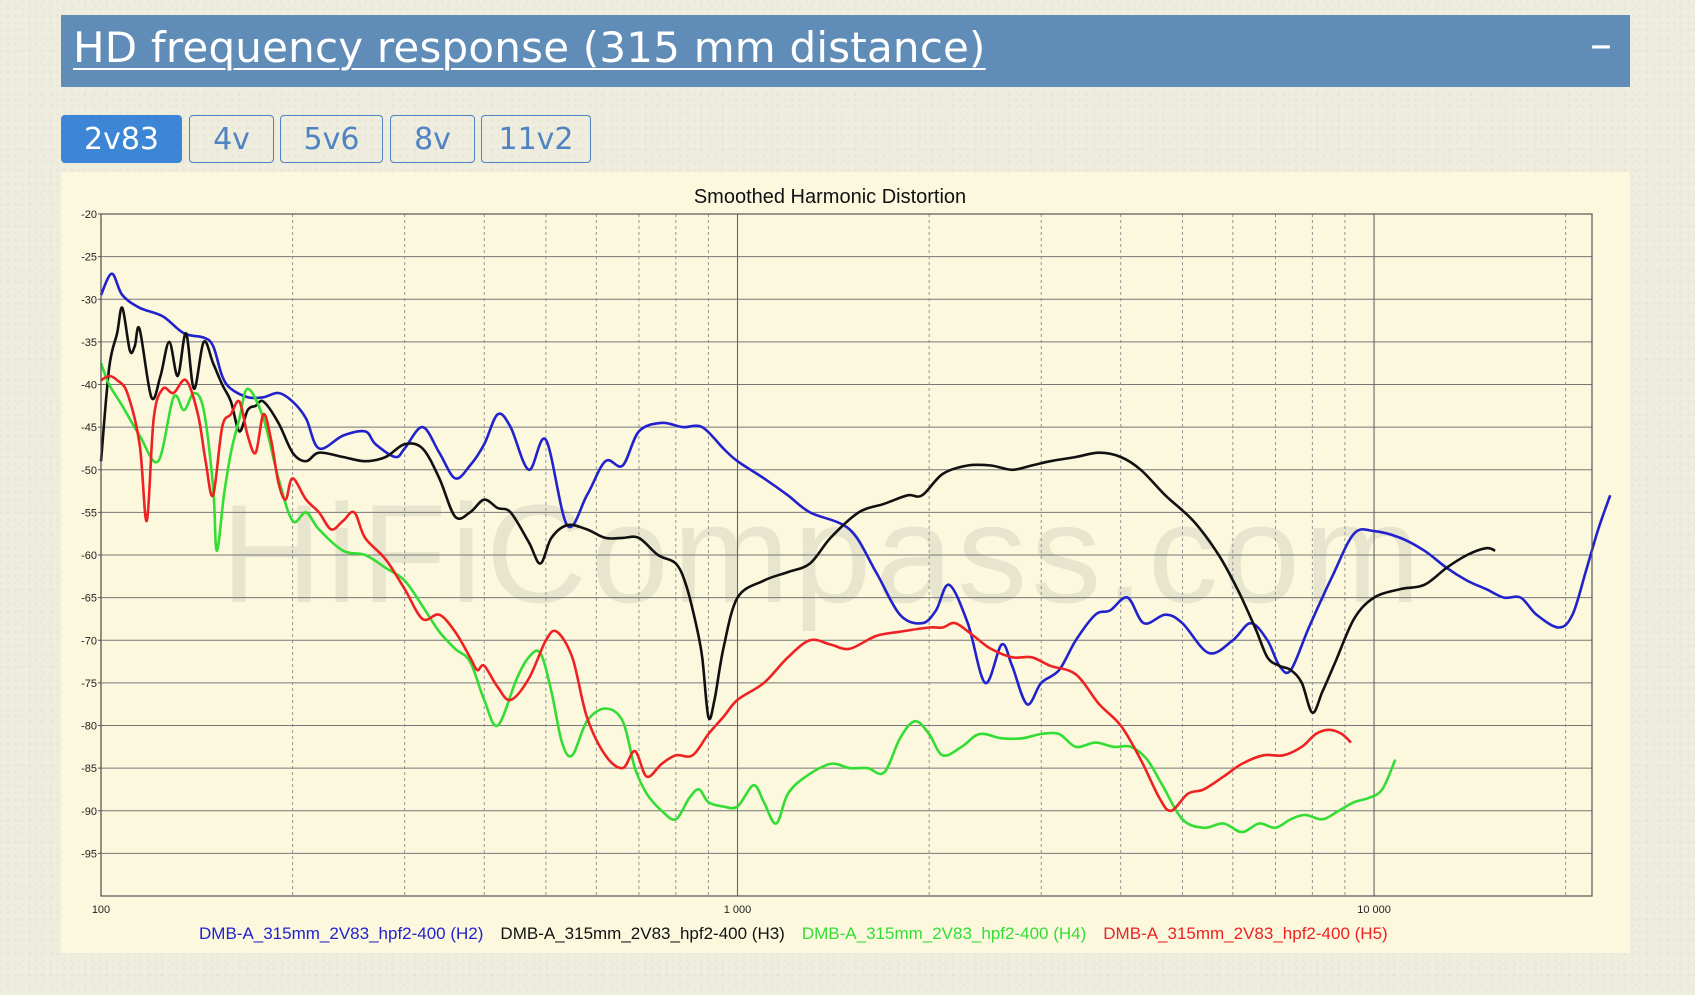 This screenshot has width=1695, height=995. I want to click on tab-2v83: 2v83, so click(121, 139).